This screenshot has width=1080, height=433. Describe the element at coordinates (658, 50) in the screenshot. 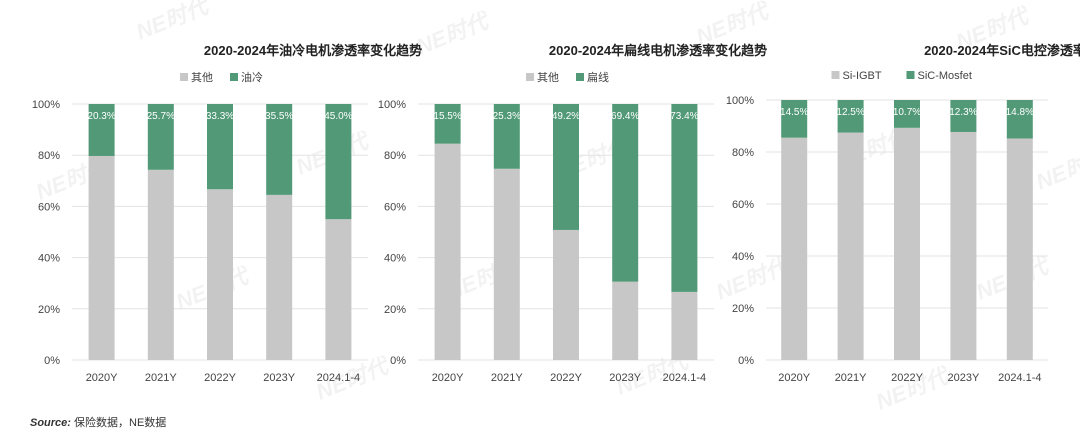

I see `chart-title: 2020-2024年扁线电机渗透率变化趋势` at that location.